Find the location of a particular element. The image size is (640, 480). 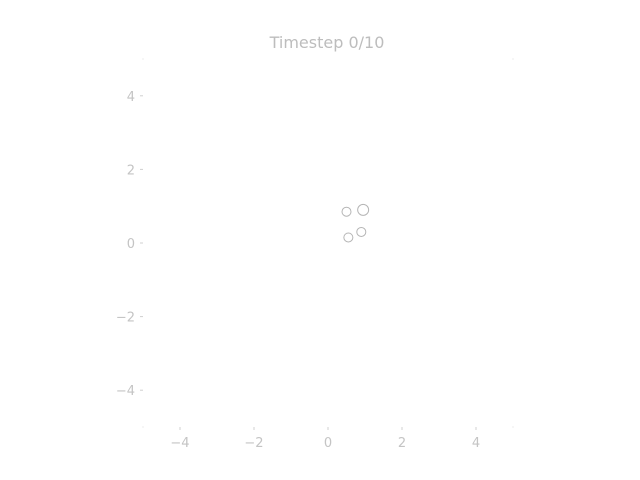

y-tick-label: 0 is located at coordinates (131, 244).